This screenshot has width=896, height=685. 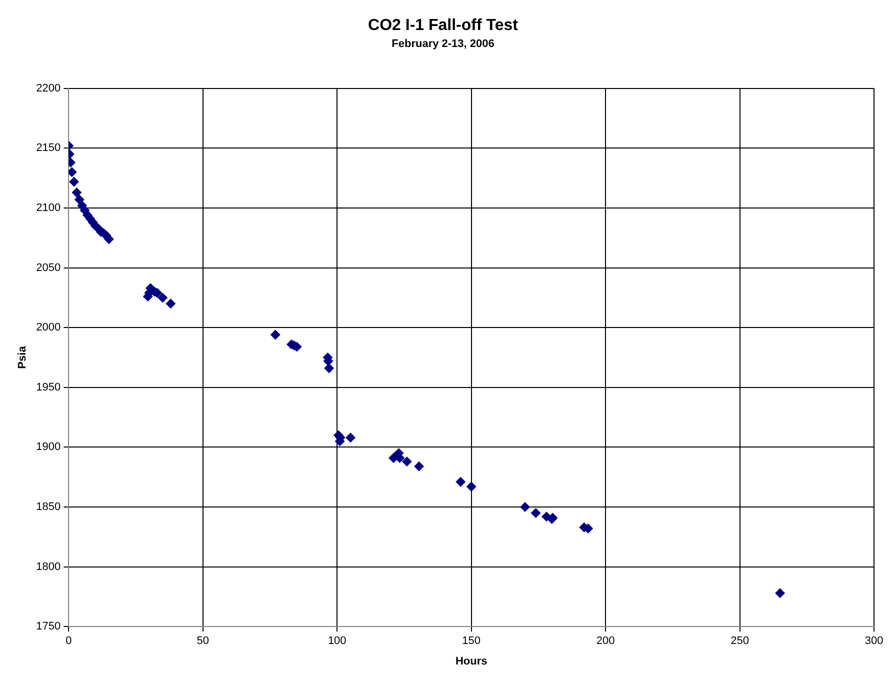 What do you see at coordinates (739, 641) in the screenshot?
I see `x-tick-label: 250` at bounding box center [739, 641].